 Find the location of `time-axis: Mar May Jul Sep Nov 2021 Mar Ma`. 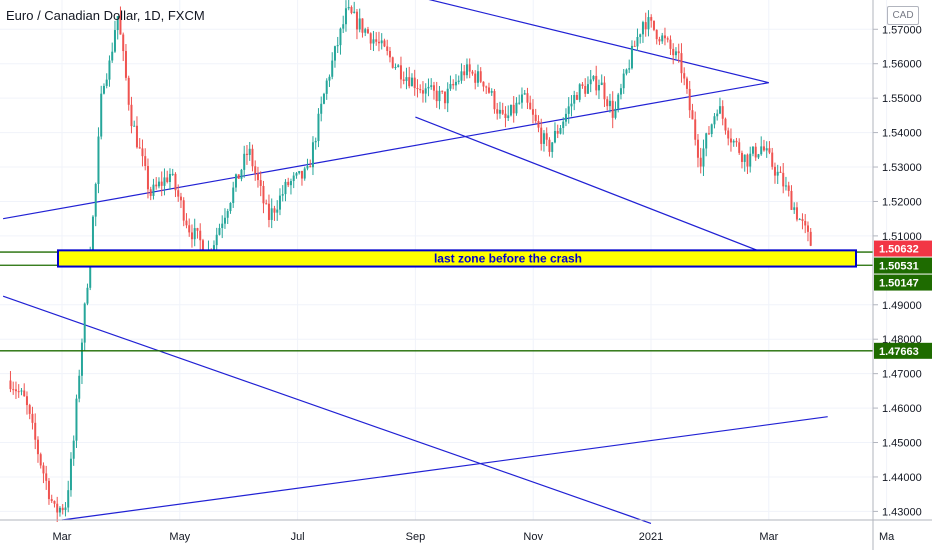

time-axis: Mar May Jul Sep Nov 2021 Mar Ma is located at coordinates (466, 531).